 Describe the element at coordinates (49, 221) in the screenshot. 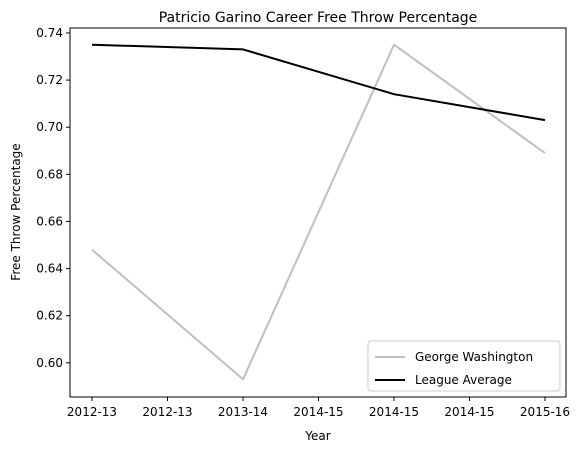

I see `y-tick-label: 0.66` at that location.